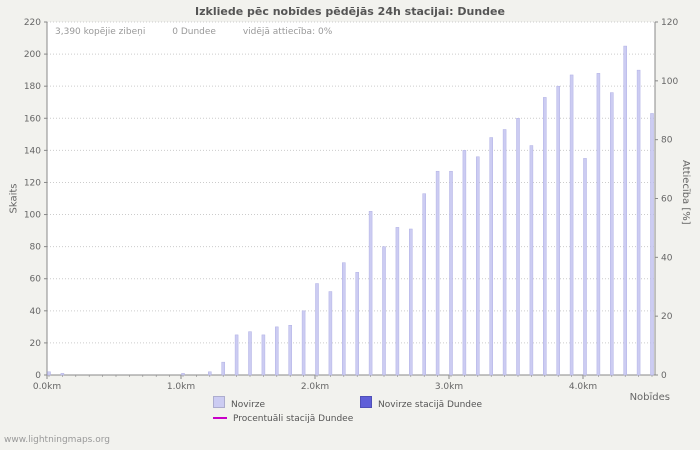 Image resolution: width=700 pixels, height=450 pixels. I want to click on x-tick-label: 1.0km, so click(181, 387).